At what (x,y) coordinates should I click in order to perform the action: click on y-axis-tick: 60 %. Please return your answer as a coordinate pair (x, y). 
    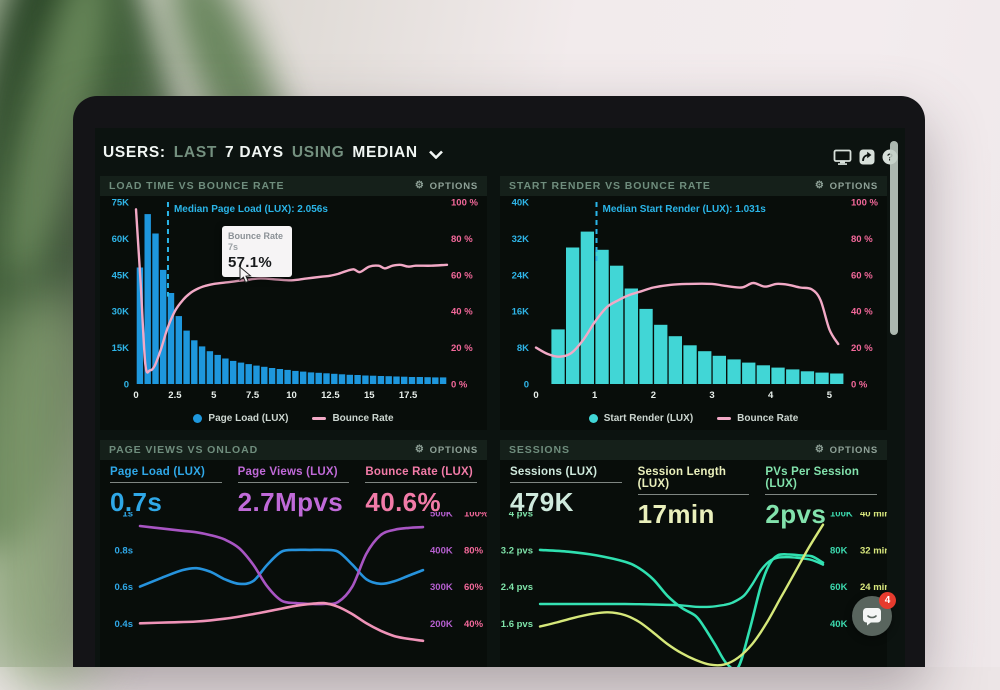
    Looking at the image, I should click on (862, 275).